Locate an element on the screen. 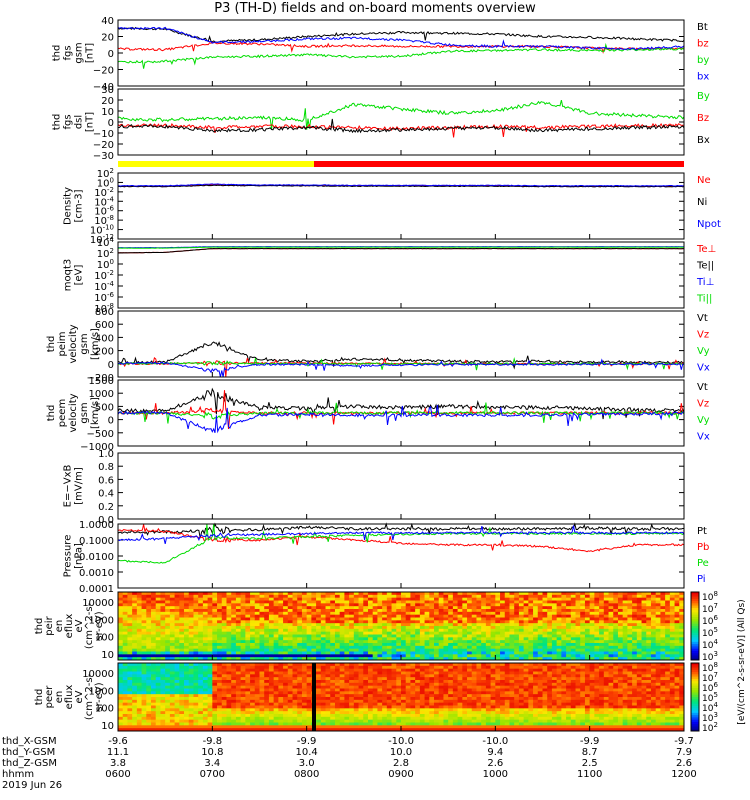 This screenshot has height=800, width=750. mode-bar-fast is located at coordinates (499, 164).